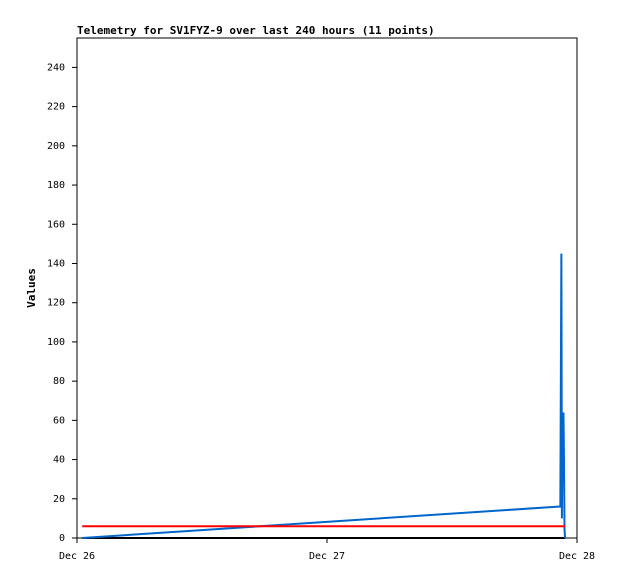  What do you see at coordinates (31, 288) in the screenshot?
I see `y-axis-label: Values` at bounding box center [31, 288].